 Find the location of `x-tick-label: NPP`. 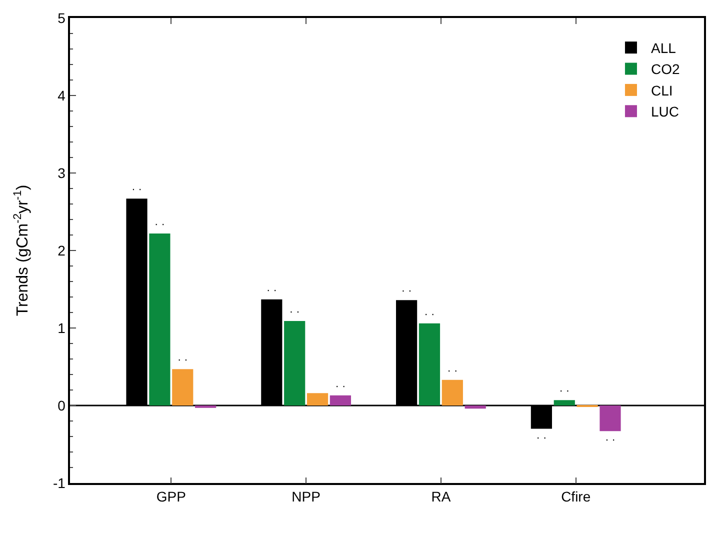

x-tick-label: NPP is located at coordinates (306, 496).